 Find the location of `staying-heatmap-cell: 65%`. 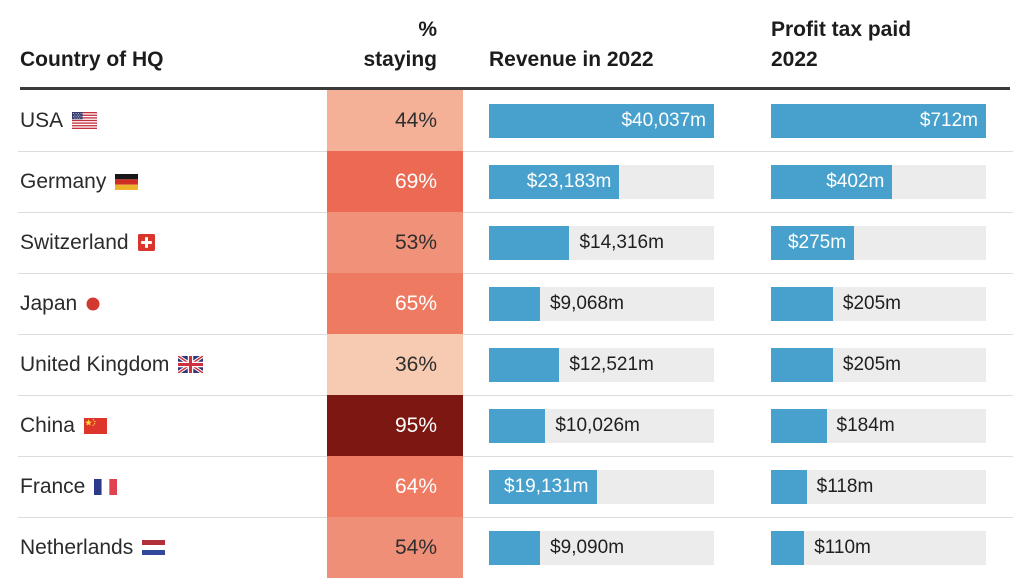

staying-heatmap-cell: 65% is located at coordinates (395, 303).